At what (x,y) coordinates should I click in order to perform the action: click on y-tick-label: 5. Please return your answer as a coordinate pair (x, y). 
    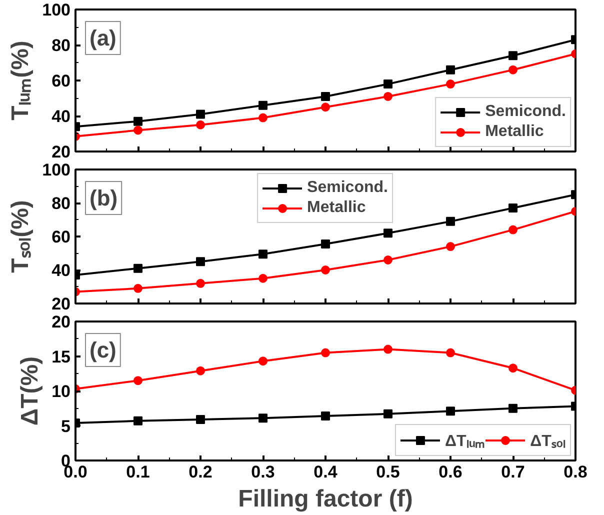
    Looking at the image, I should click on (66, 426).